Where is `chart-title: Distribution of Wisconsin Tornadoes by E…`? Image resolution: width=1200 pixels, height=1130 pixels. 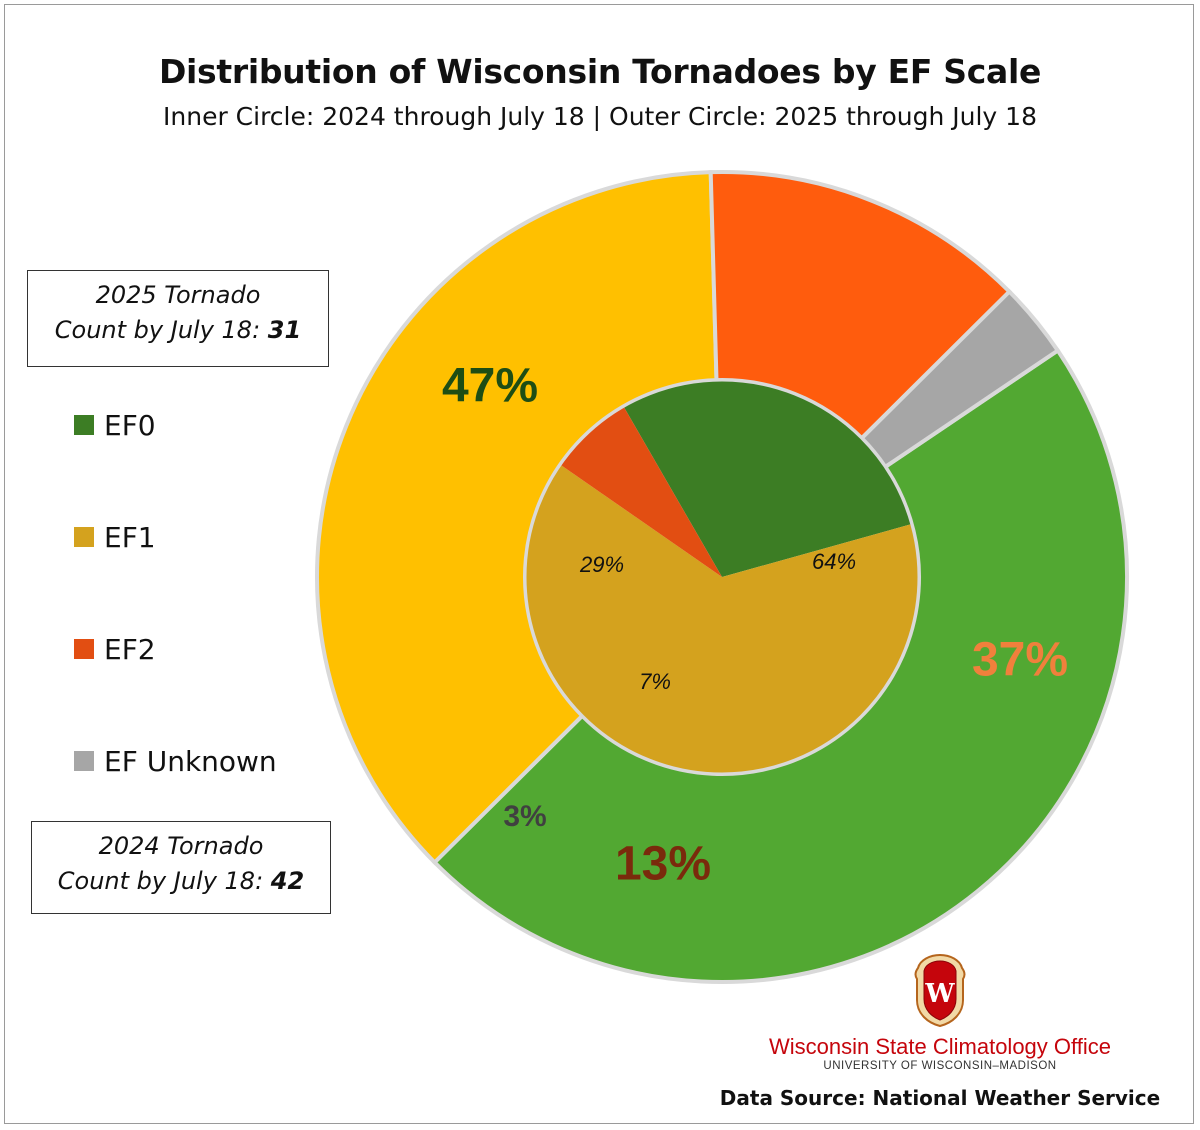
chart-title: Distribution of Wisconsin Tornadoes by E… is located at coordinates (600, 71).